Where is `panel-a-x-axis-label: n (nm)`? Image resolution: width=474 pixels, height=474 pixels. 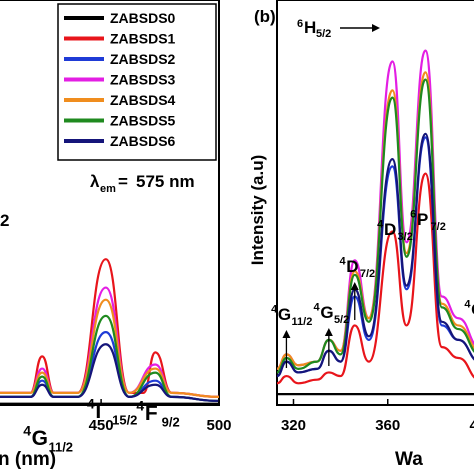
panel-a-x-axis-label: n (nm) is located at coordinates (28, 459).